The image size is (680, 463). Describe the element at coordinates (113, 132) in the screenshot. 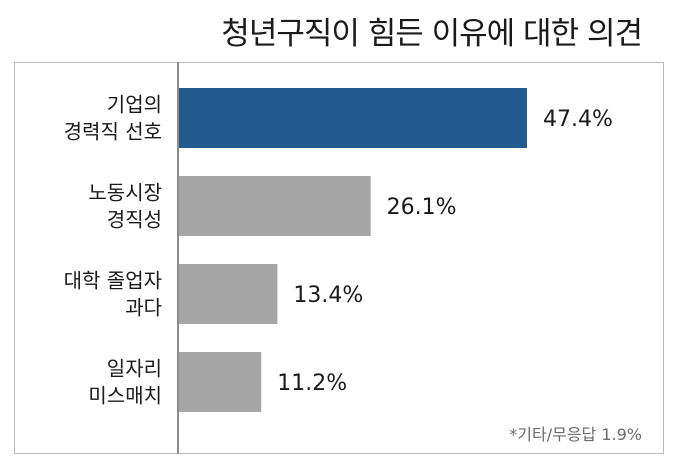

I see `category-label-1-line-2: 경력직 선호` at that location.